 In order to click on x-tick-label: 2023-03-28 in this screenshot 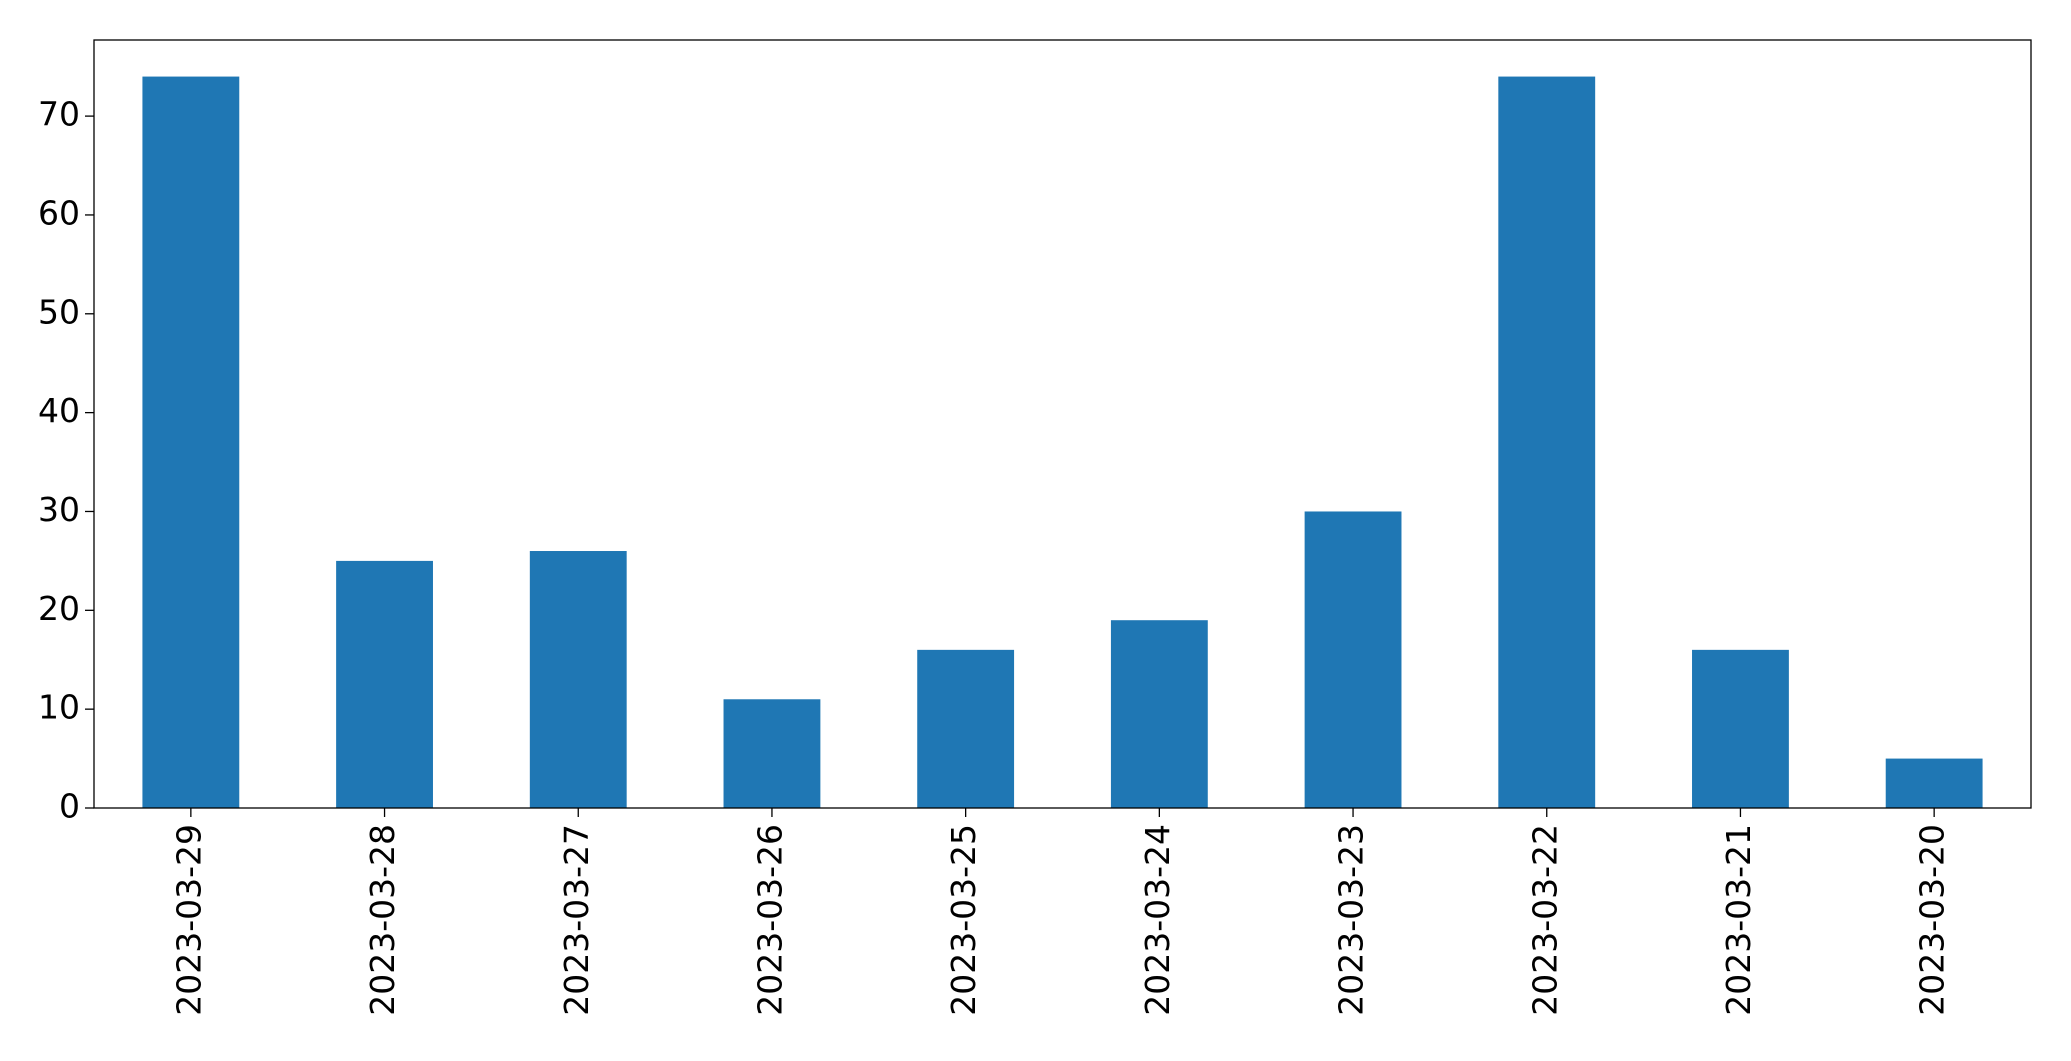, I will do `click(382, 920)`.